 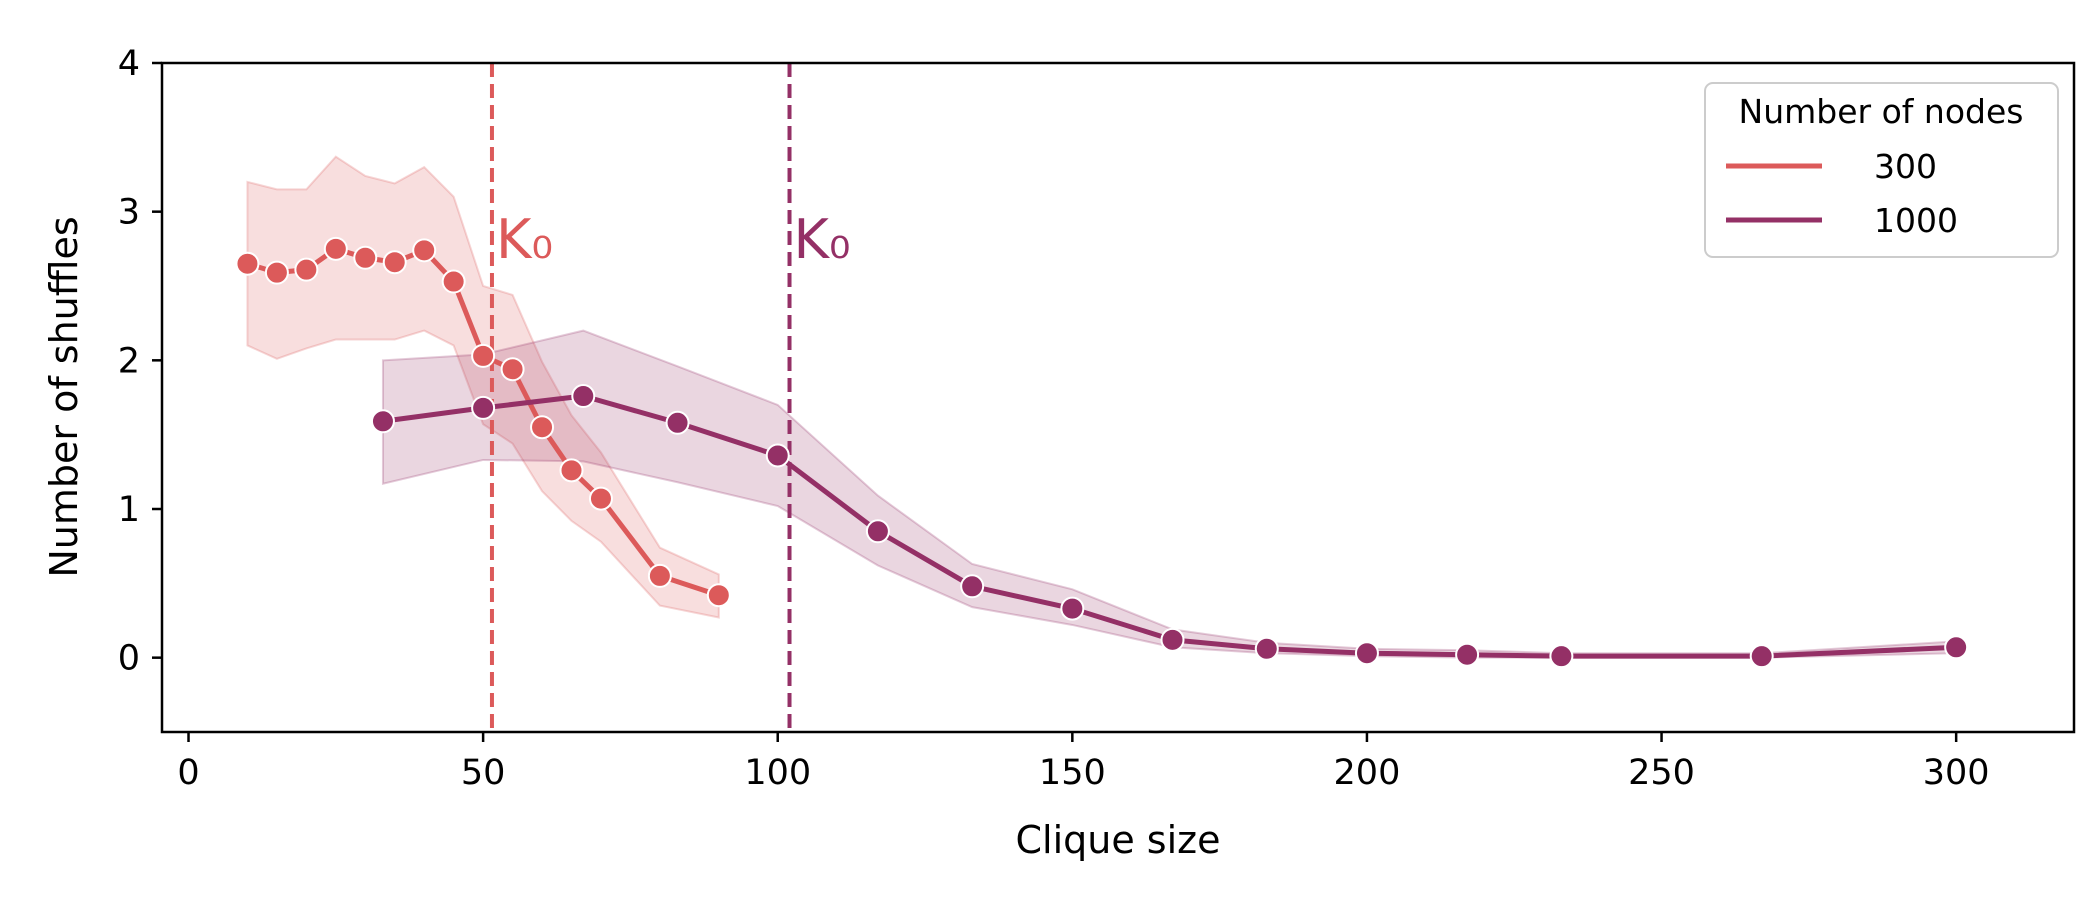 I want to click on x-tick-label: 200, so click(x=1367, y=773).